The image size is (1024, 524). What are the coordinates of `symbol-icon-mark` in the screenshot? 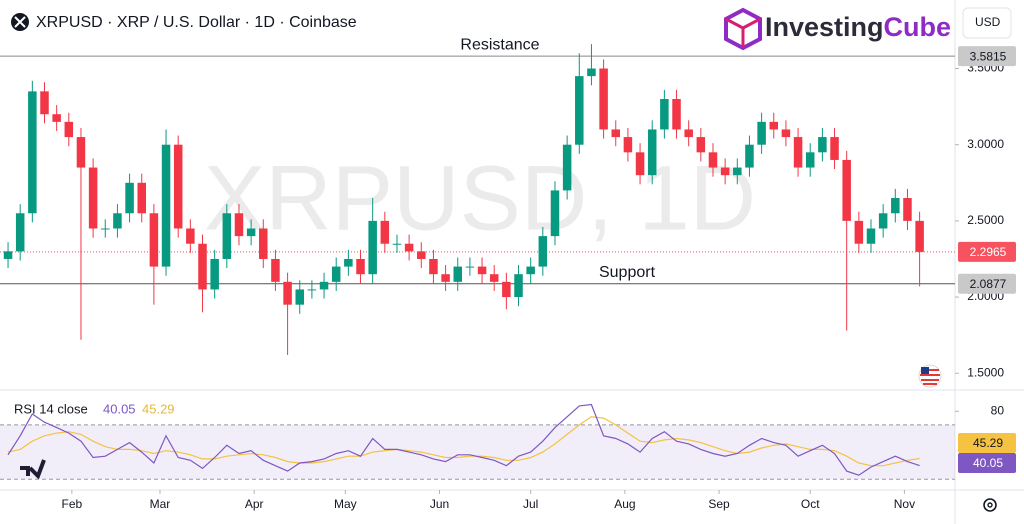 It's located at (20, 22).